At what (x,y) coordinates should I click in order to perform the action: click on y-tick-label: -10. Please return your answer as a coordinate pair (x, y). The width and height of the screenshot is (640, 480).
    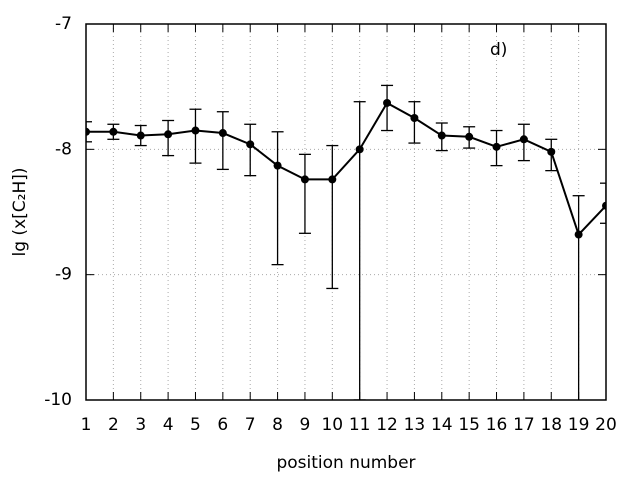
    Looking at the image, I should click on (58, 400).